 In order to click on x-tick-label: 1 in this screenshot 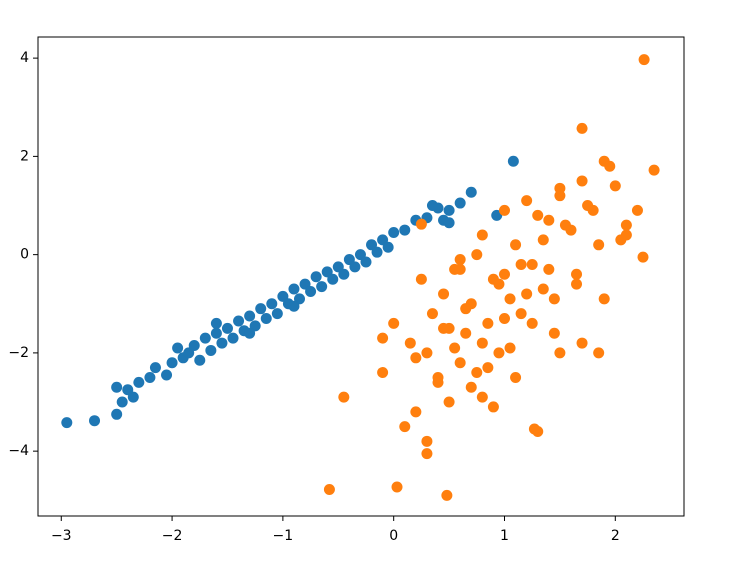, I will do `click(504, 536)`.